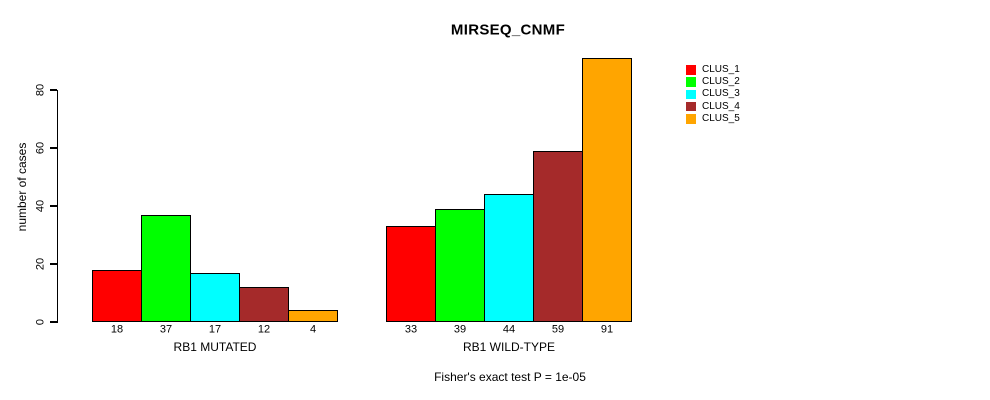 The image size is (990, 400). What do you see at coordinates (117, 329) in the screenshot?
I see `bar-value-label: 18` at bounding box center [117, 329].